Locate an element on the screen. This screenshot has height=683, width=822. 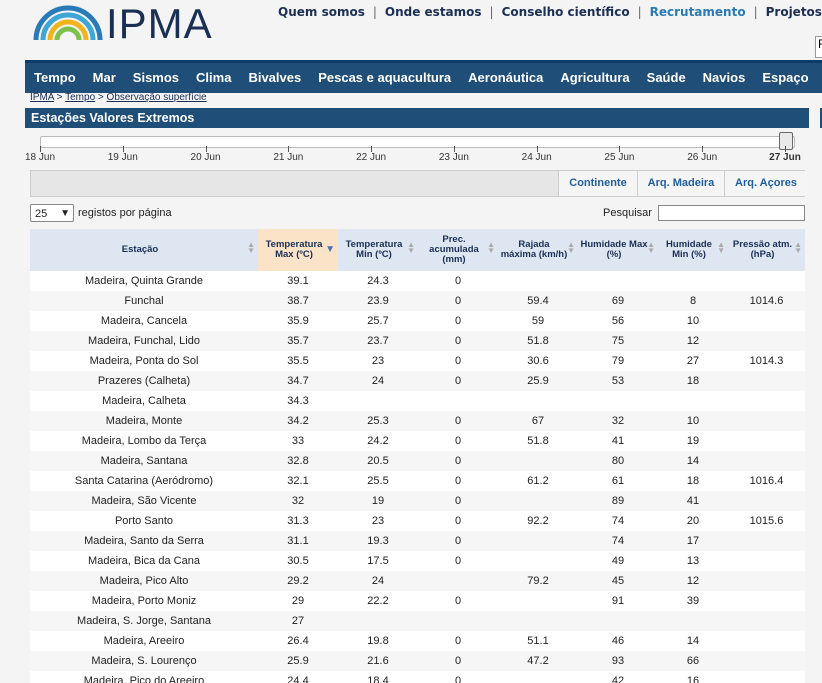
table-row: Madeira, Santana 32.8 20.5 0 80 14 is located at coordinates (417, 461).